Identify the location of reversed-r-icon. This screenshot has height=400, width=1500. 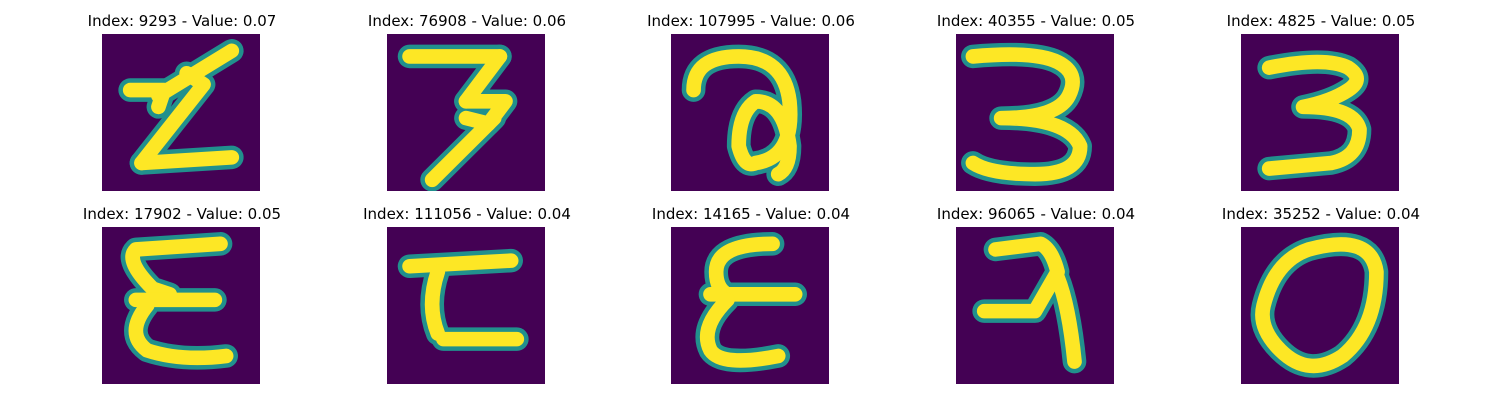
(1035, 305).